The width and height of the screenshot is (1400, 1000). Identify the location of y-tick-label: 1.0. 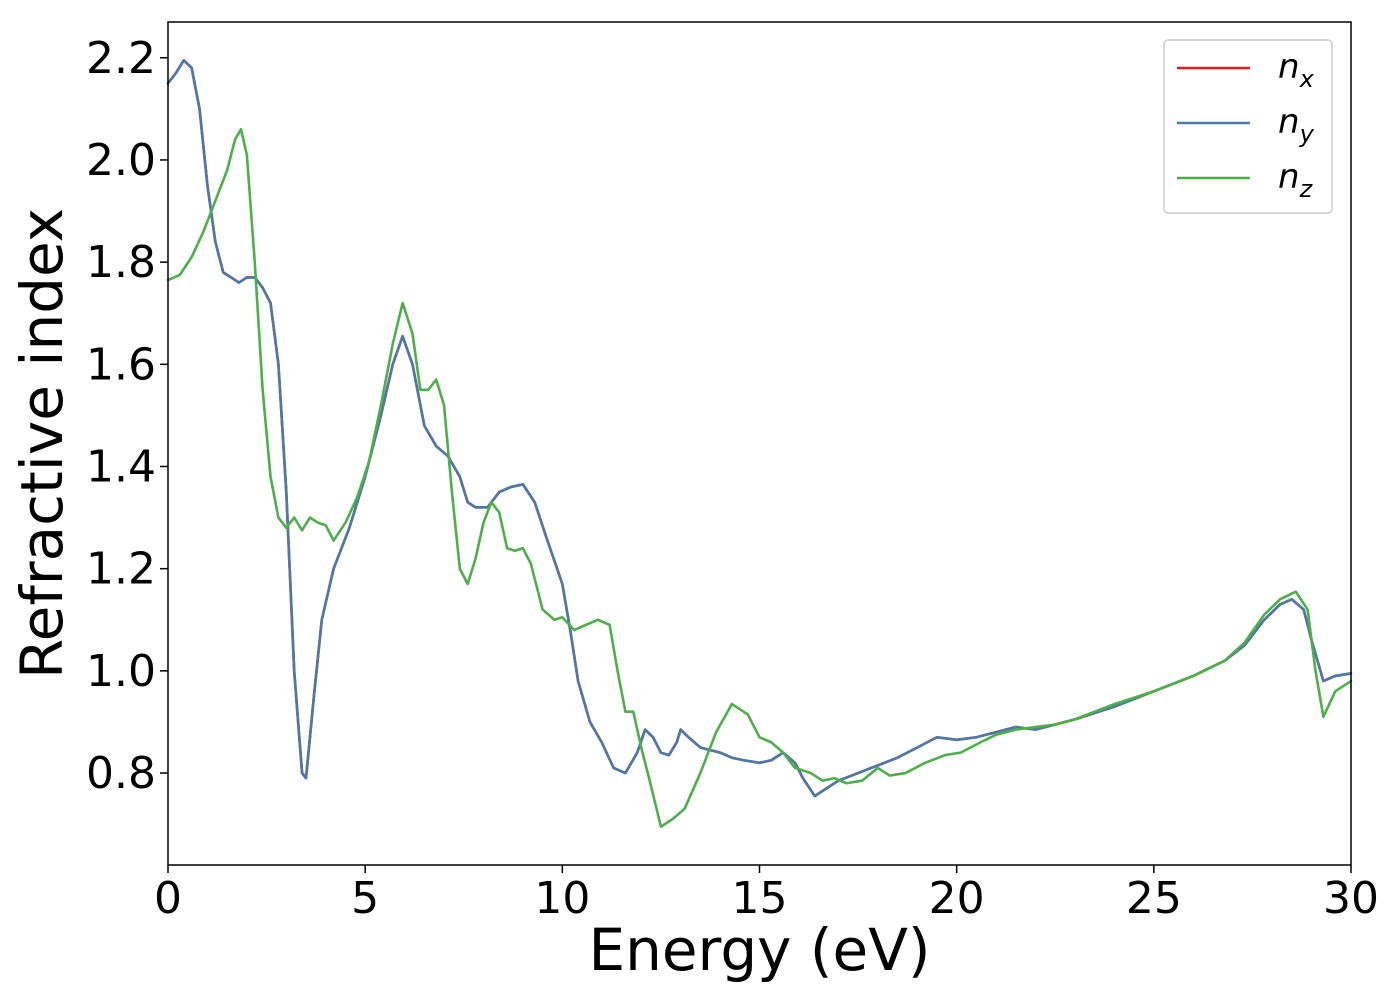
(121, 671).